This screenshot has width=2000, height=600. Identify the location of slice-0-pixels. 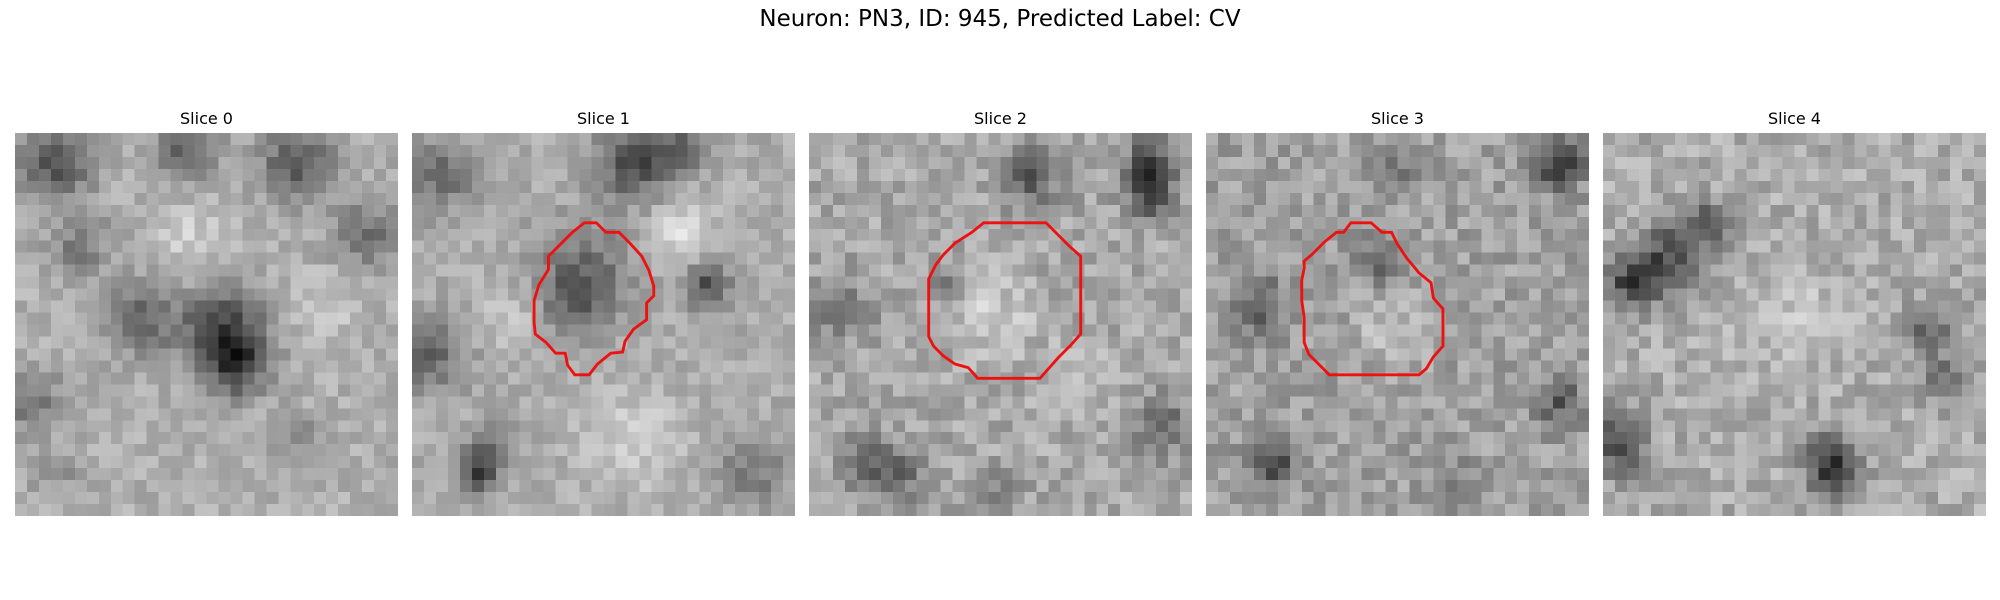
(206, 324).